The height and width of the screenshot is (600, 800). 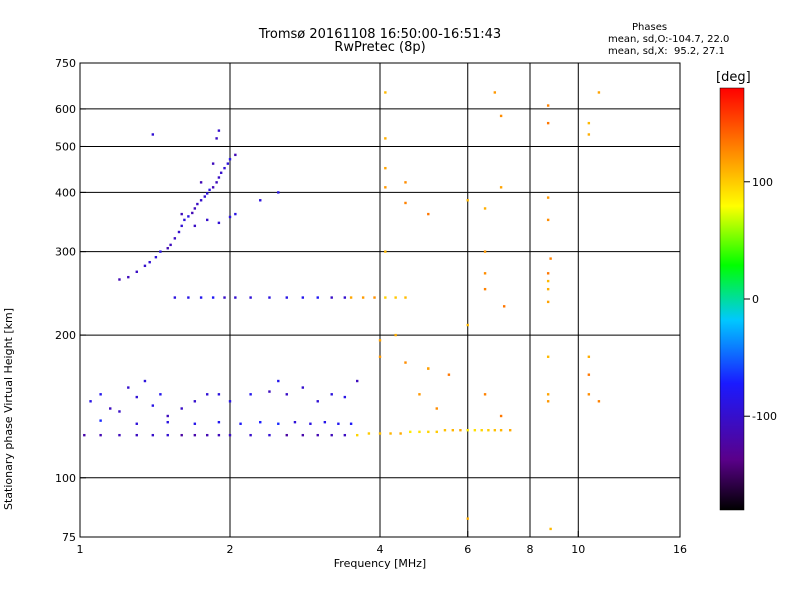 What do you see at coordinates (733, 77) in the screenshot?
I see `colorbar-unit: [deg]` at bounding box center [733, 77].